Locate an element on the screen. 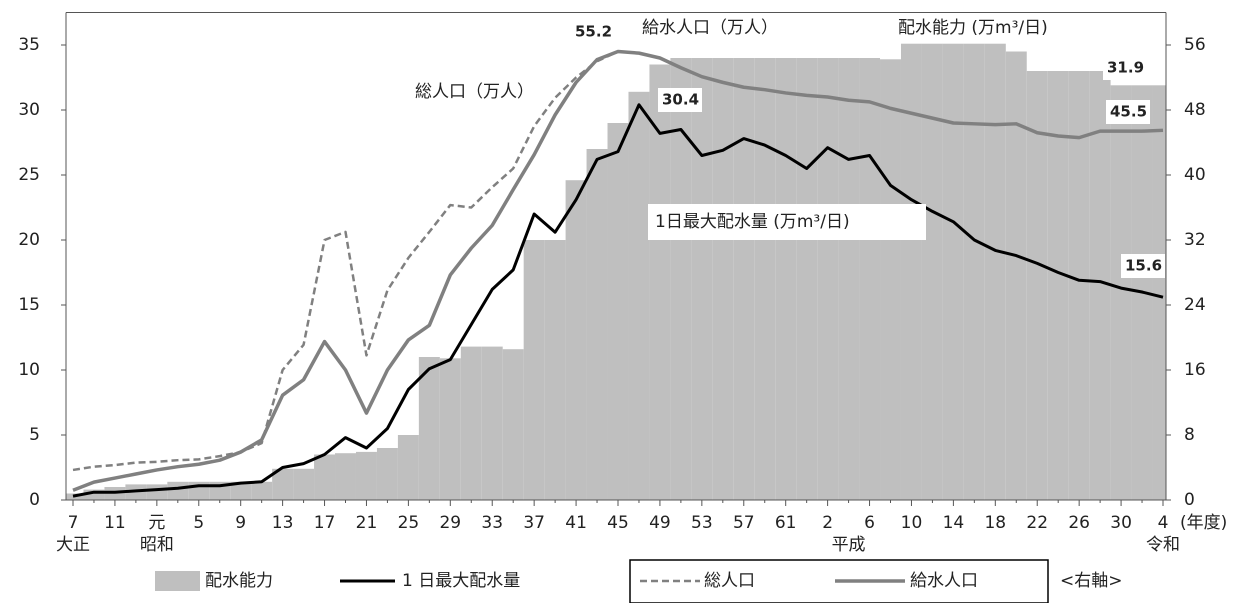 The height and width of the screenshot is (603, 1251). x-tick-label: 30 is located at coordinates (1121, 523).